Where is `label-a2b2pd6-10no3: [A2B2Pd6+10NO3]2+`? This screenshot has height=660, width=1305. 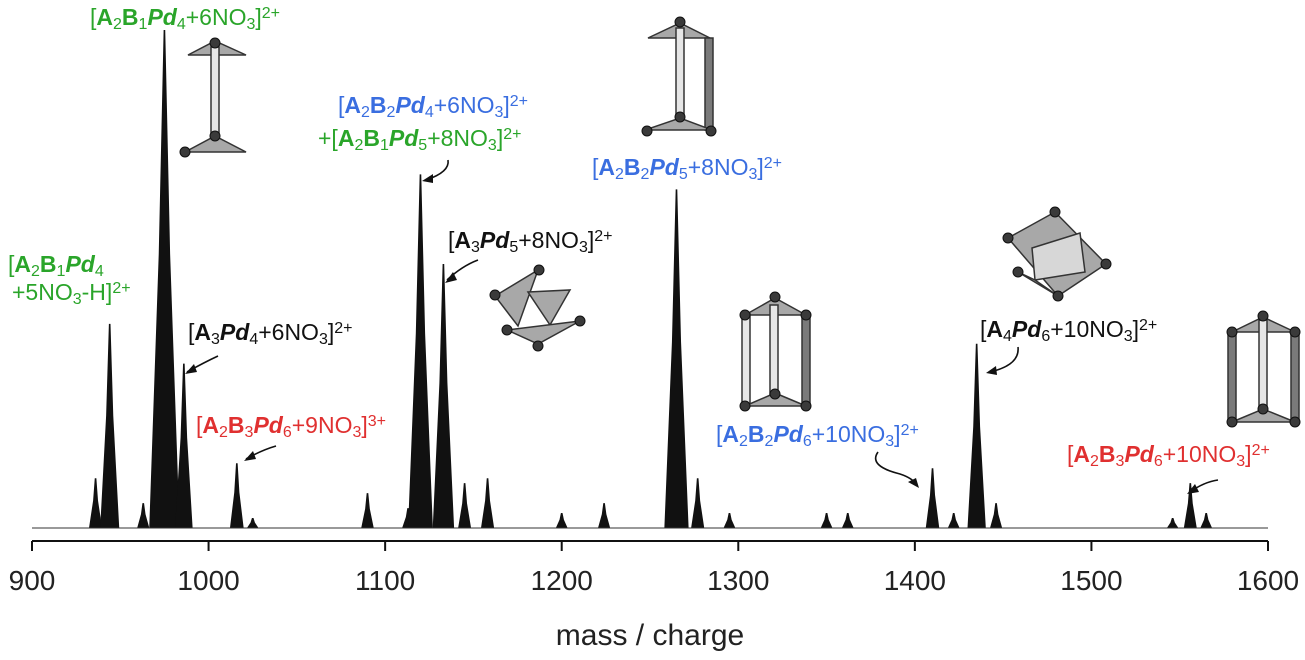 label-a2b2pd6-10no3: [A2B2Pd6+10NO3]2+ is located at coordinates (817, 435).